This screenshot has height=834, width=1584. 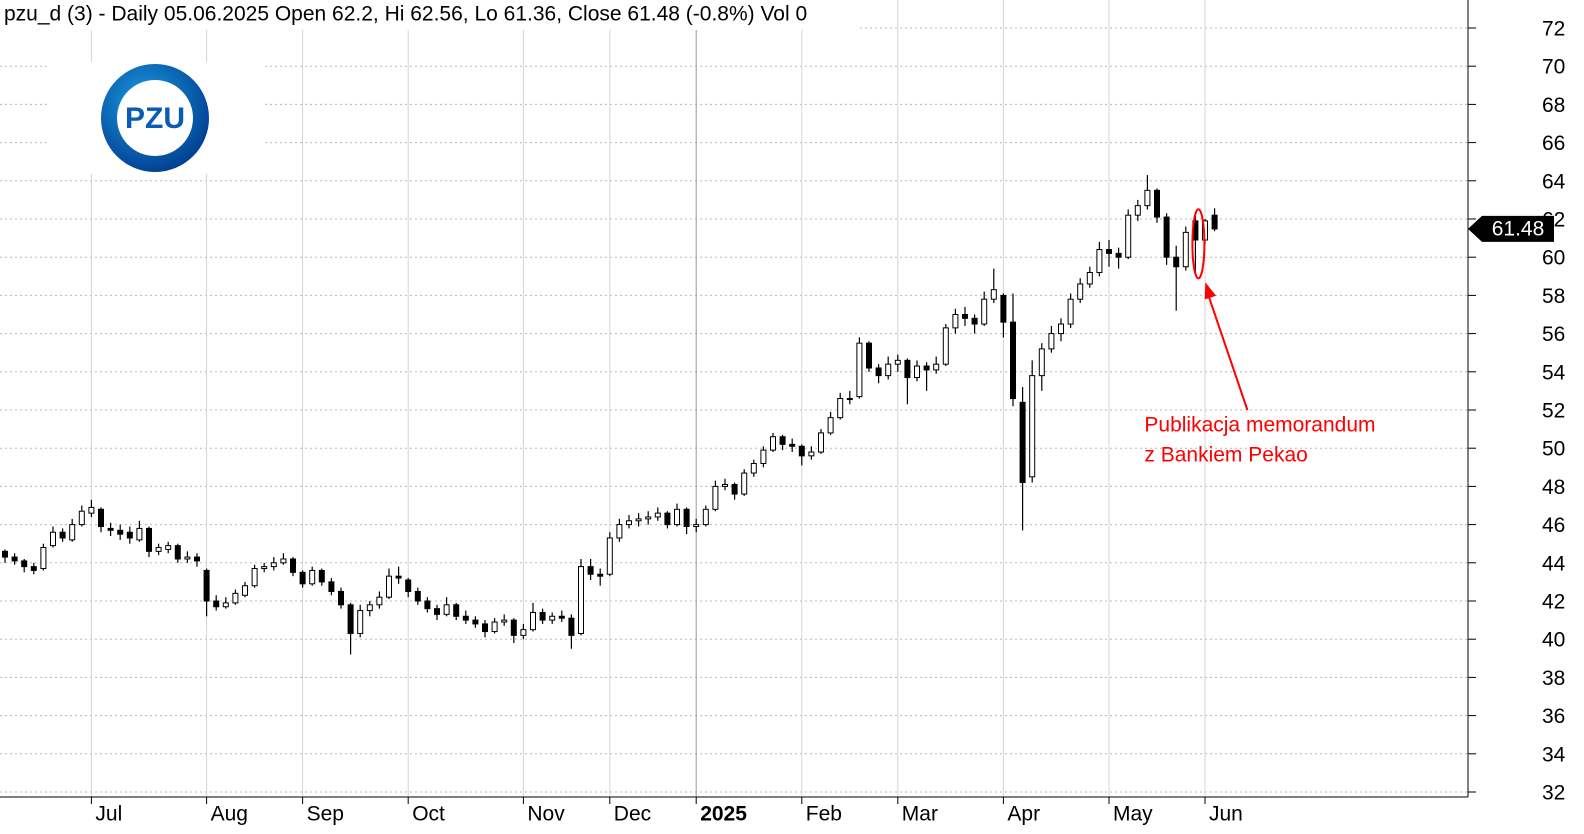 I want to click on y-tick-label: 46, so click(x=1553, y=525).